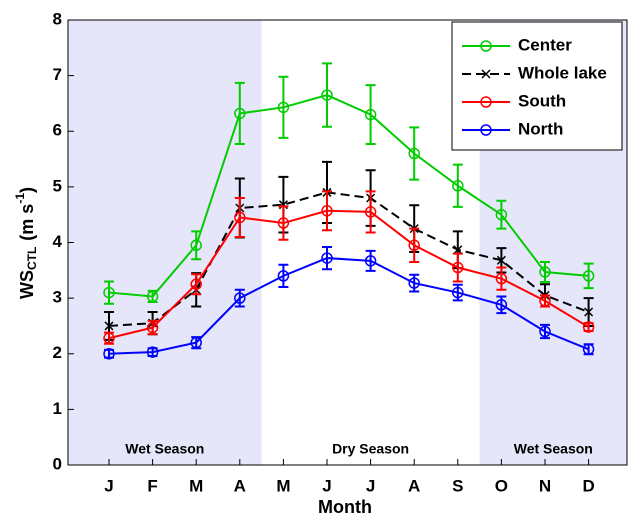  I want to click on x-tick-label: D, so click(588, 485).